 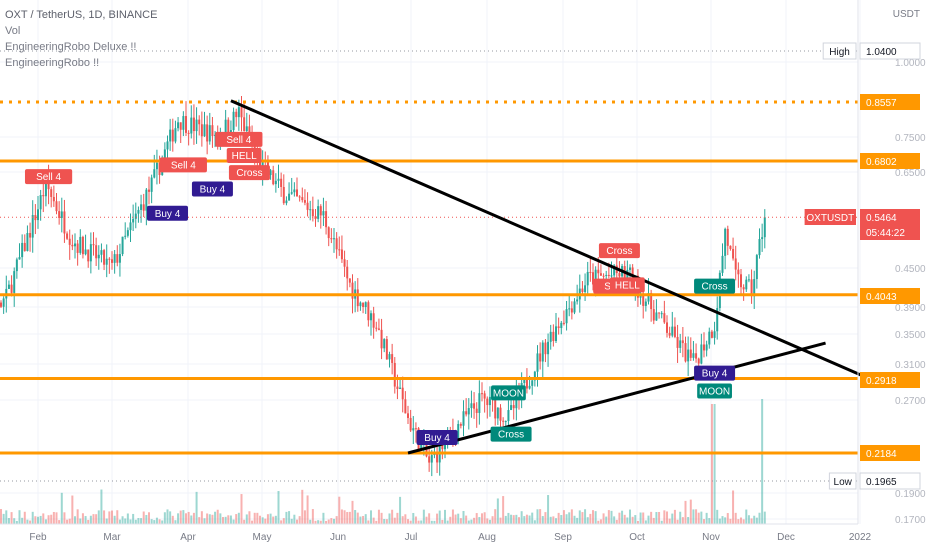 I want to click on time-axis: Feb Mar Apr May Jun Jul Aug Sep Oct Nov Dec 2022, so click(x=466, y=536).